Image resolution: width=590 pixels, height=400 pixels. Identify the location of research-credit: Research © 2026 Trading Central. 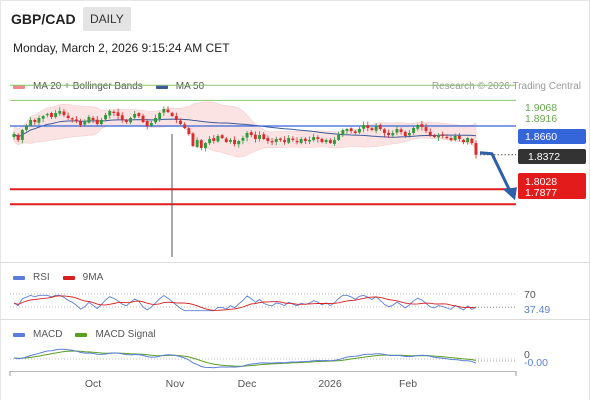
(506, 86).